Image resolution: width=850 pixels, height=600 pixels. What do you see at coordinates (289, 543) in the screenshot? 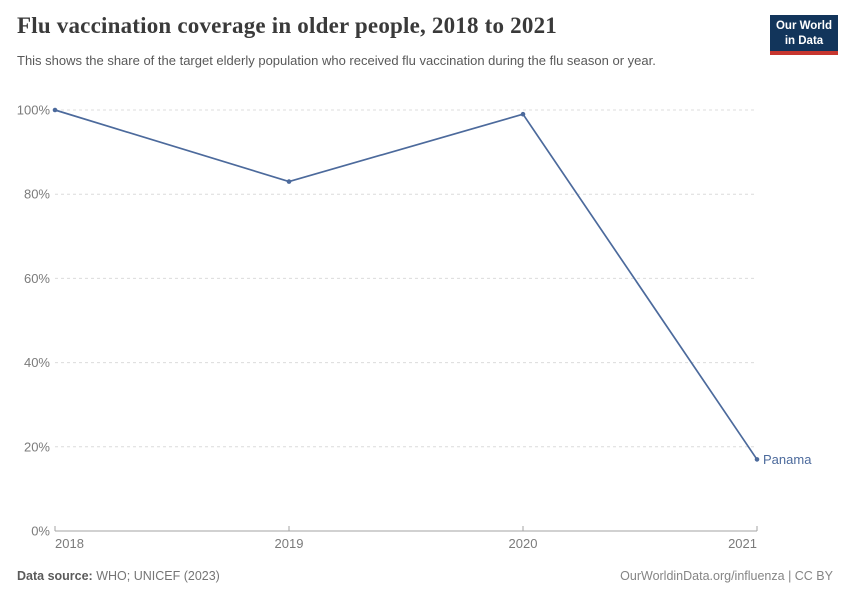
I see `x-tick-label: 2019` at bounding box center [289, 543].